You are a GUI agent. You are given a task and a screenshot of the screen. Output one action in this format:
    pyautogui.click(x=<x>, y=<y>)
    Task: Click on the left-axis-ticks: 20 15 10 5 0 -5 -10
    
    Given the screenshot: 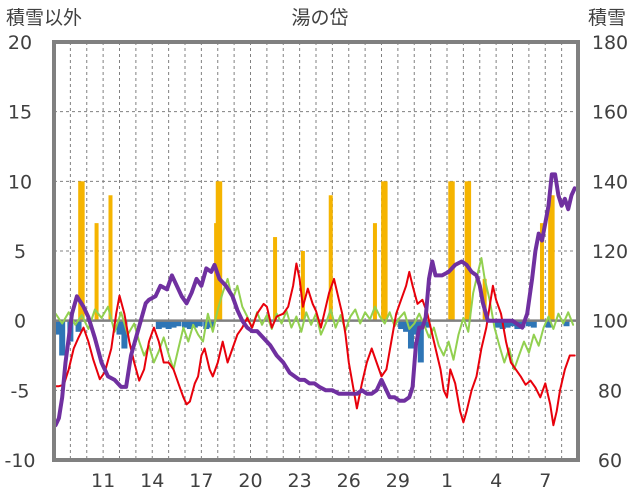 What is the action you would take?
    pyautogui.click(x=19, y=252)
    